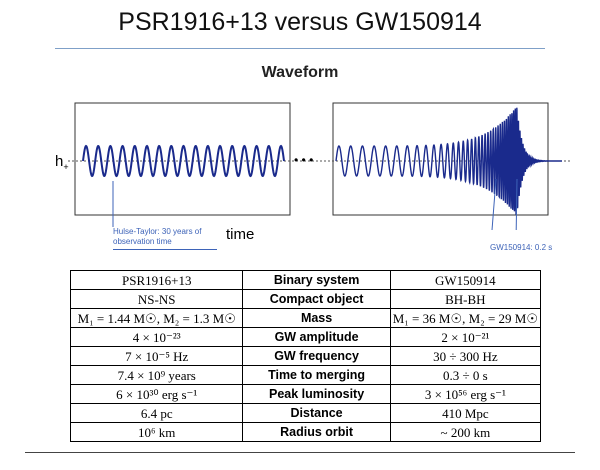 This screenshot has width=600, height=470. I want to click on property-label: Radius orbit, so click(316, 432).